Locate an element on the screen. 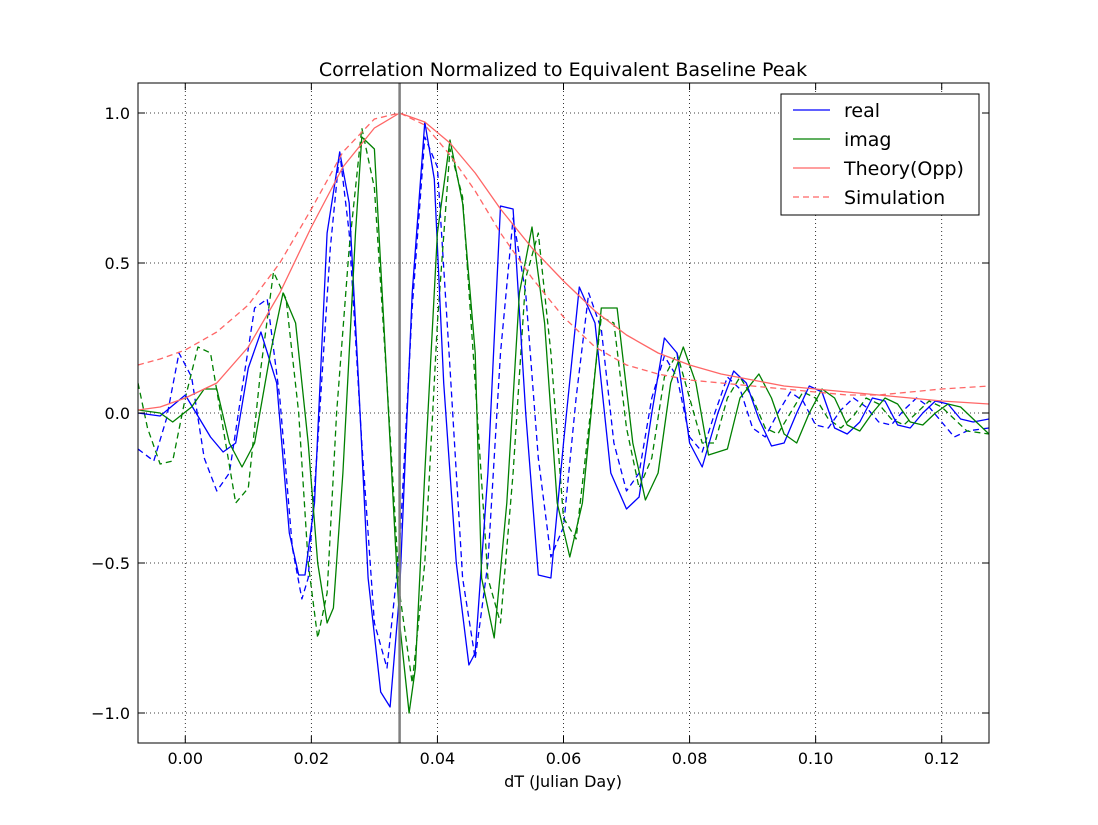 This screenshot has width=1098, height=825. x-tick-label: 0.02 is located at coordinates (312, 758).